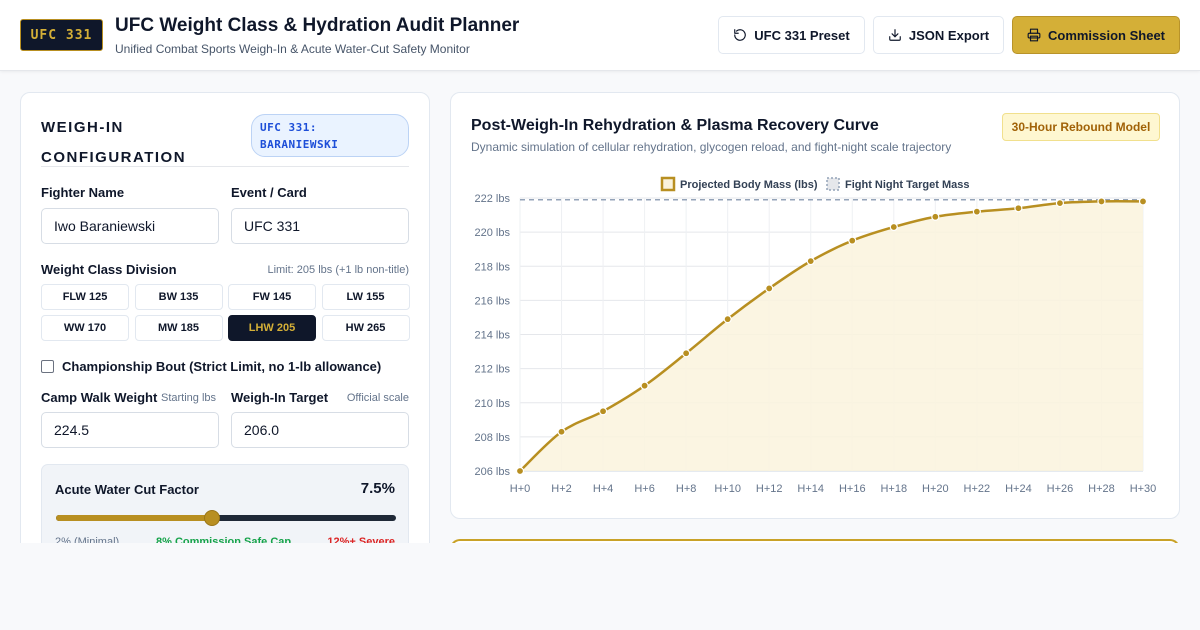  What do you see at coordinates (178, 328) in the screenshot?
I see `weight-class-option: MW 185` at bounding box center [178, 328].